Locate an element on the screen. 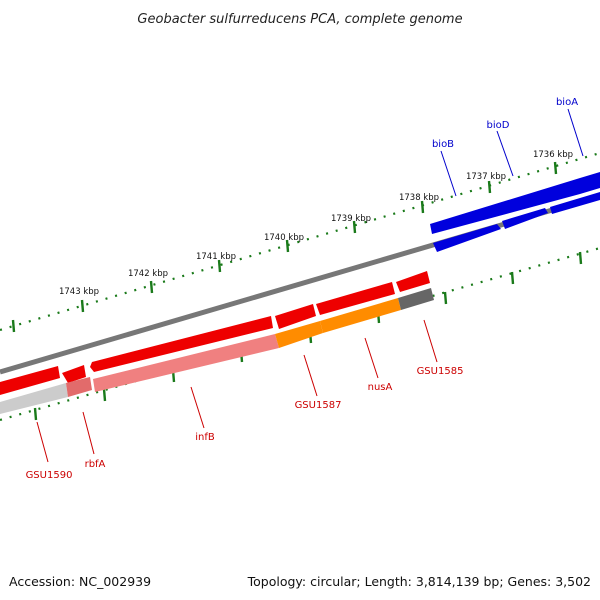 The height and width of the screenshot is (600, 600). accession-label: Accession: NC_002939 is located at coordinates (80, 581).